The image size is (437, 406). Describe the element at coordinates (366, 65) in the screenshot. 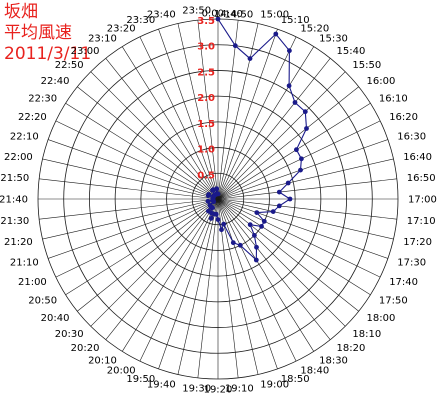

I see `time-label: 15:50` at that location.